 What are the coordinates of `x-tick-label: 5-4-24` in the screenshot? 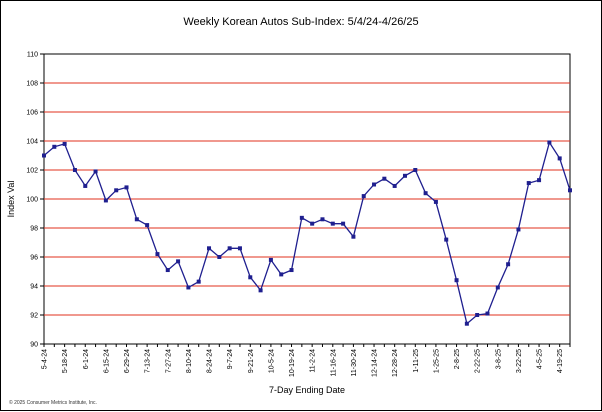 It's located at (45, 359).